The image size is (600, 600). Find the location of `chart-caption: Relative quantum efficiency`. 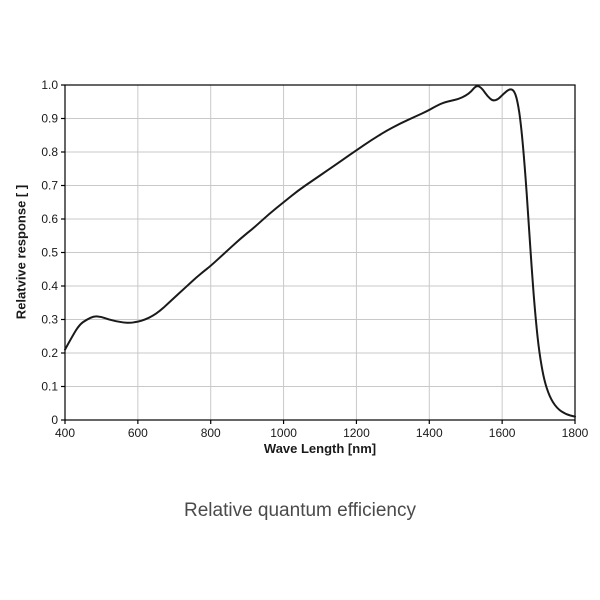

chart-caption: Relative quantum efficiency is located at coordinates (300, 510).